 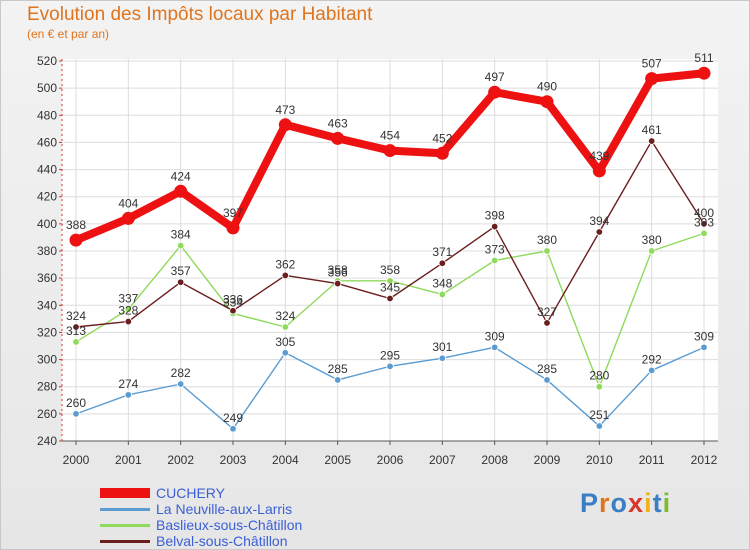 I want to click on x-tick-label: 2005, so click(x=337, y=460).